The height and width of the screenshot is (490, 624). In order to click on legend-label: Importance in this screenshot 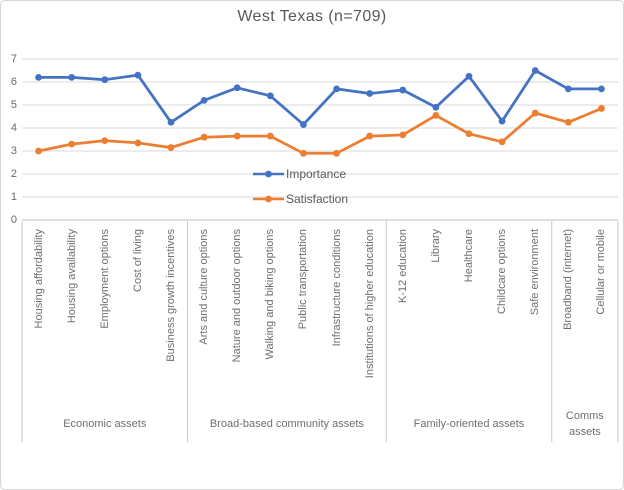, I will do `click(316, 174)`.